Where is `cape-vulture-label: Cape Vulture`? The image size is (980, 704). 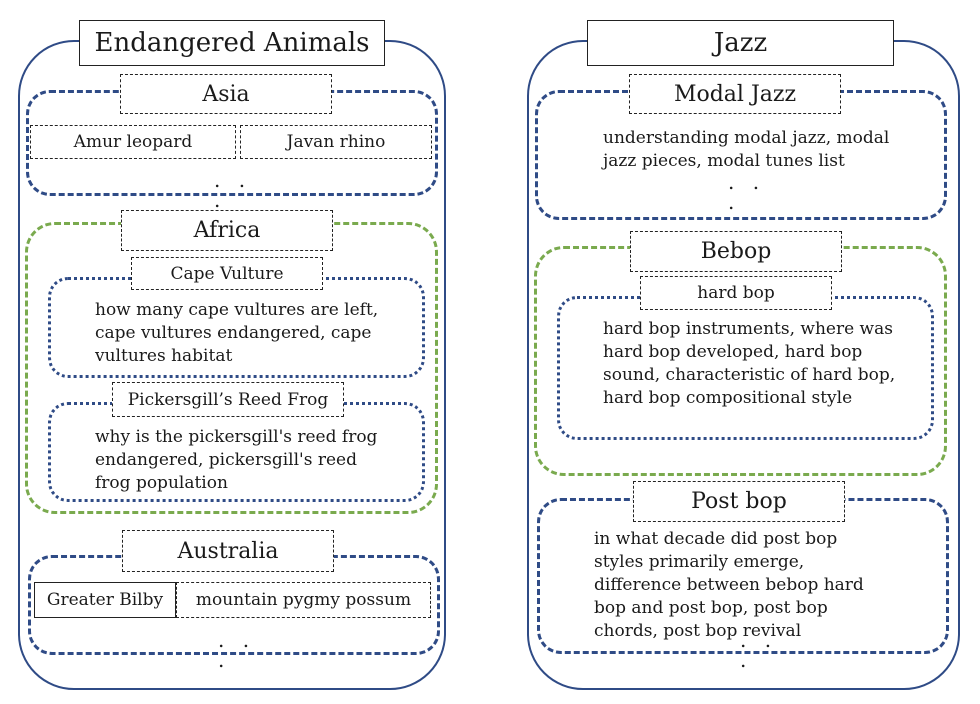 cape-vulture-label: Cape Vulture is located at coordinates (227, 273).